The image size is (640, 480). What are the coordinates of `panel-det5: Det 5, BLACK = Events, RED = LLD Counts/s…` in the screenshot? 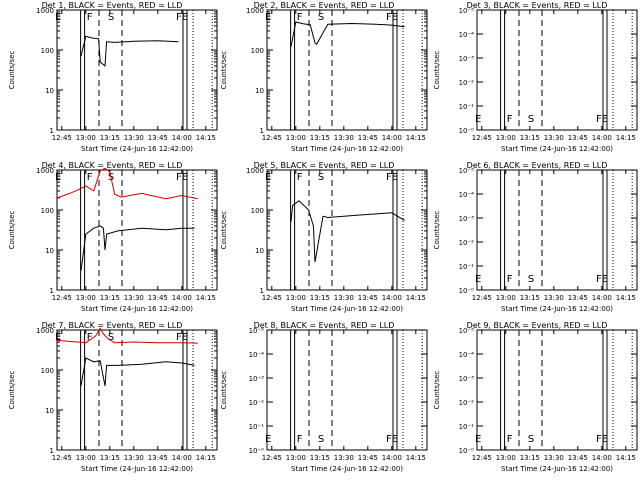 It's located at (324, 237).